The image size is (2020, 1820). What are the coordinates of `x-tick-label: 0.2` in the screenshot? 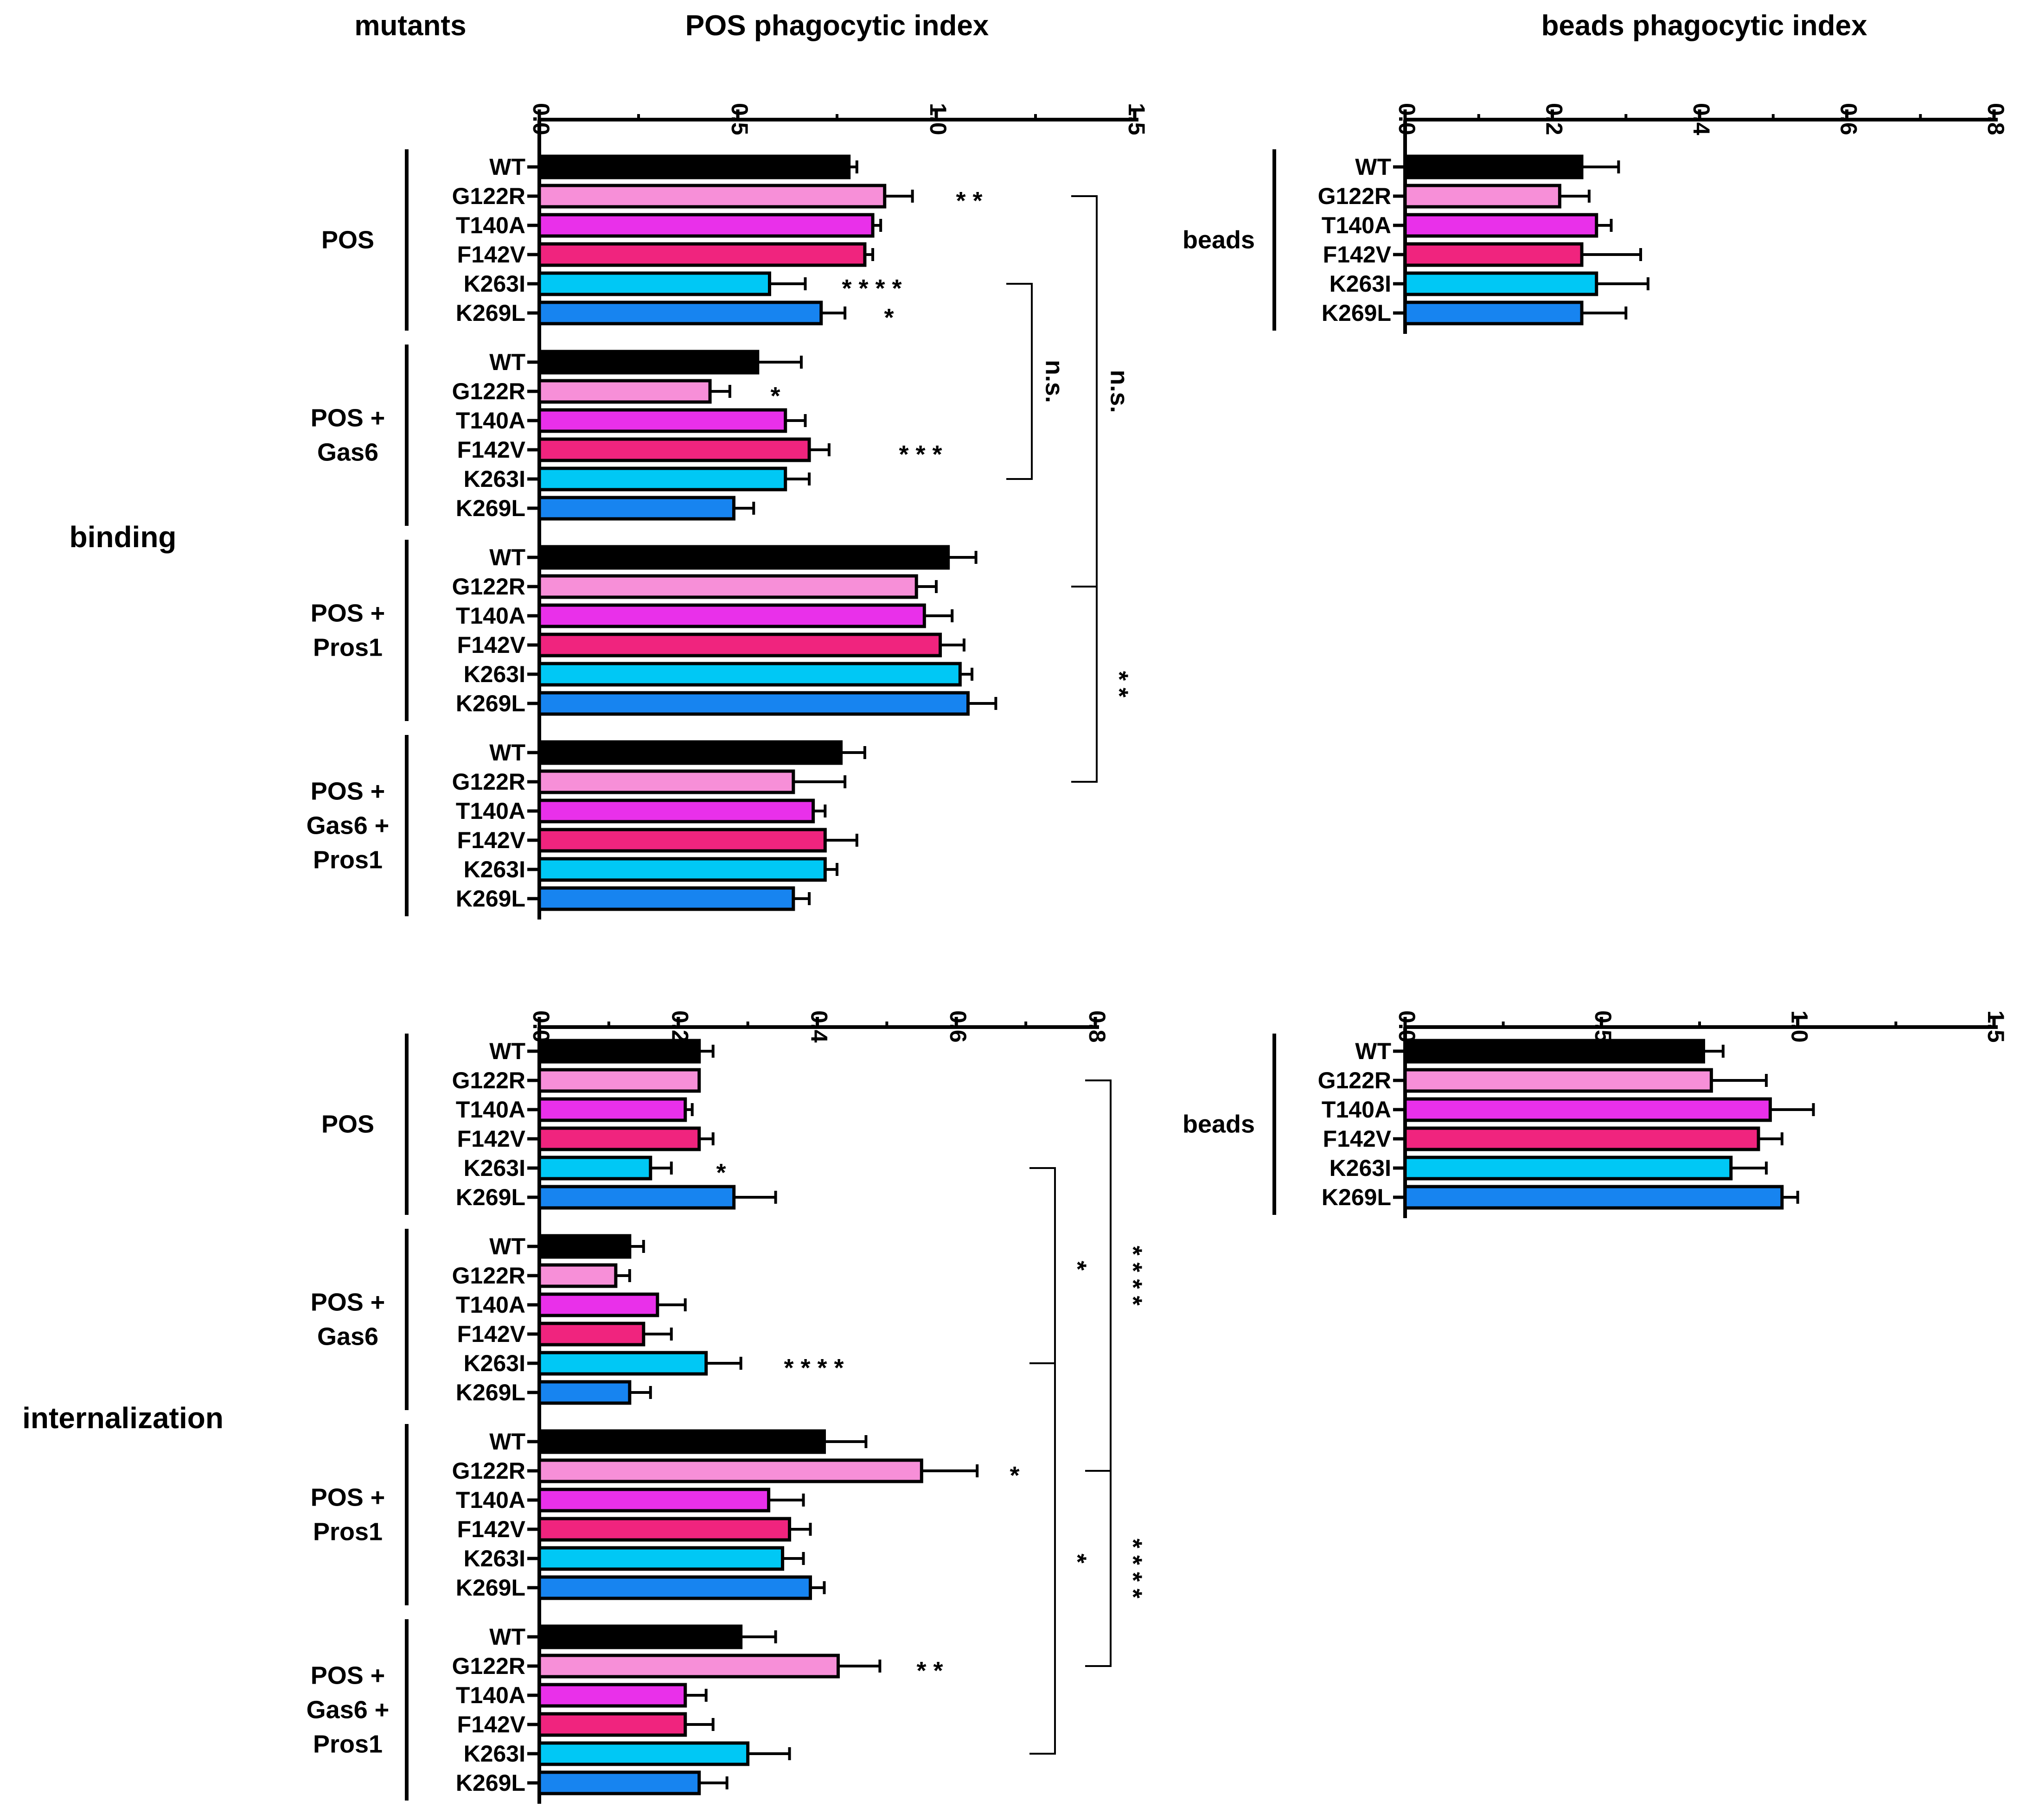 It's located at (680, 1026).